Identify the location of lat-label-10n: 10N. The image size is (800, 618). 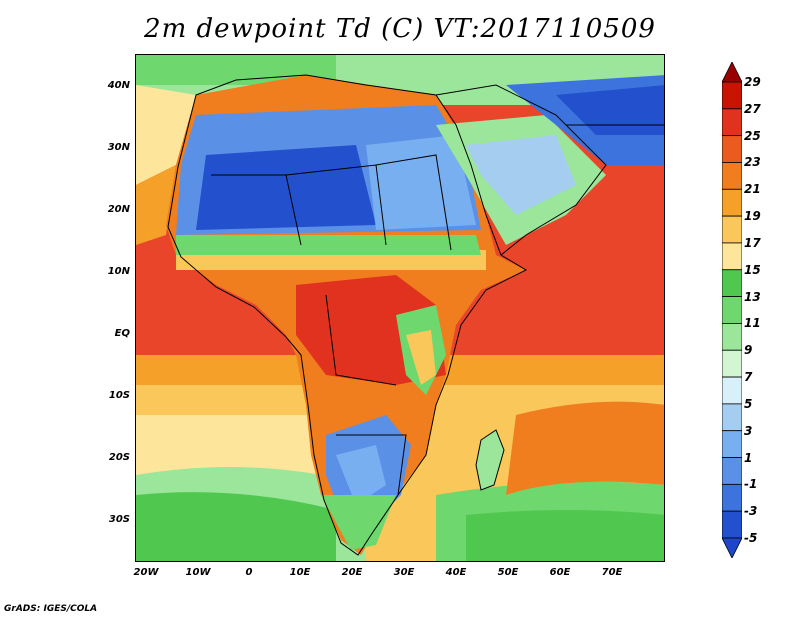
(118, 271).